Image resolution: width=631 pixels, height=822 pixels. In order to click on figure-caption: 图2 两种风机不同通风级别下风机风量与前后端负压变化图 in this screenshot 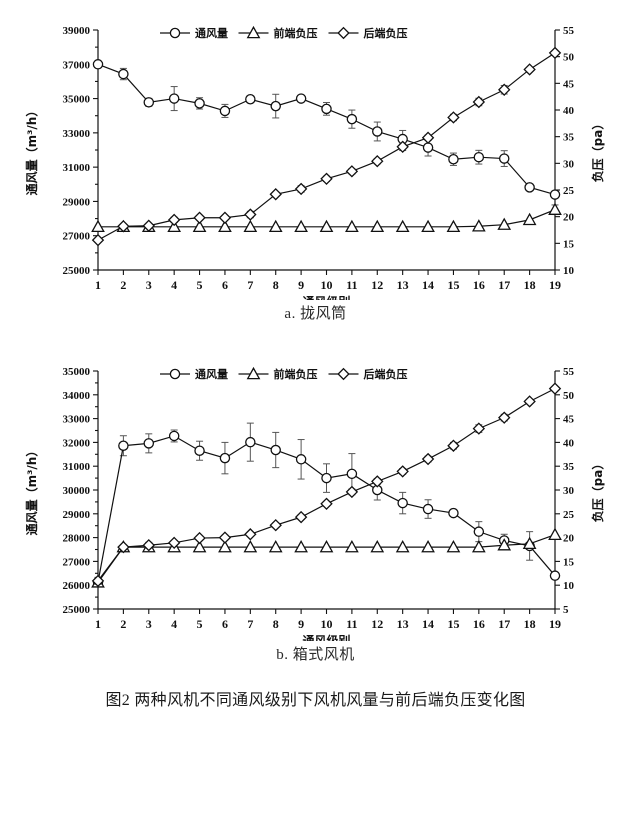, I will do `click(315, 700)`.